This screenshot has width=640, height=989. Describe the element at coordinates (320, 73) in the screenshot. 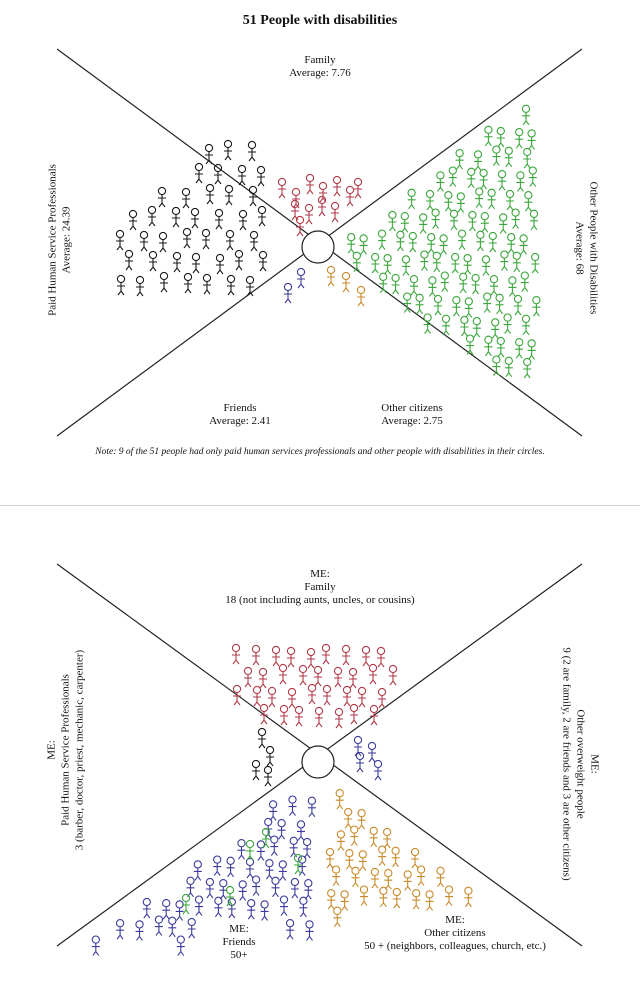

I see `family-average: Average: 7.76` at that location.